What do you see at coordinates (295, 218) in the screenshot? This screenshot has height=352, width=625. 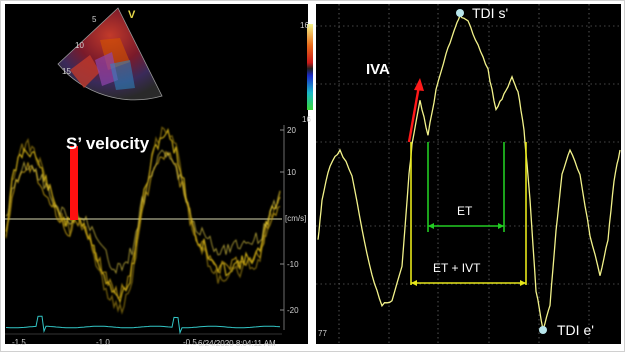 I see `velocity-unit: [cm/s]` at bounding box center [295, 218].